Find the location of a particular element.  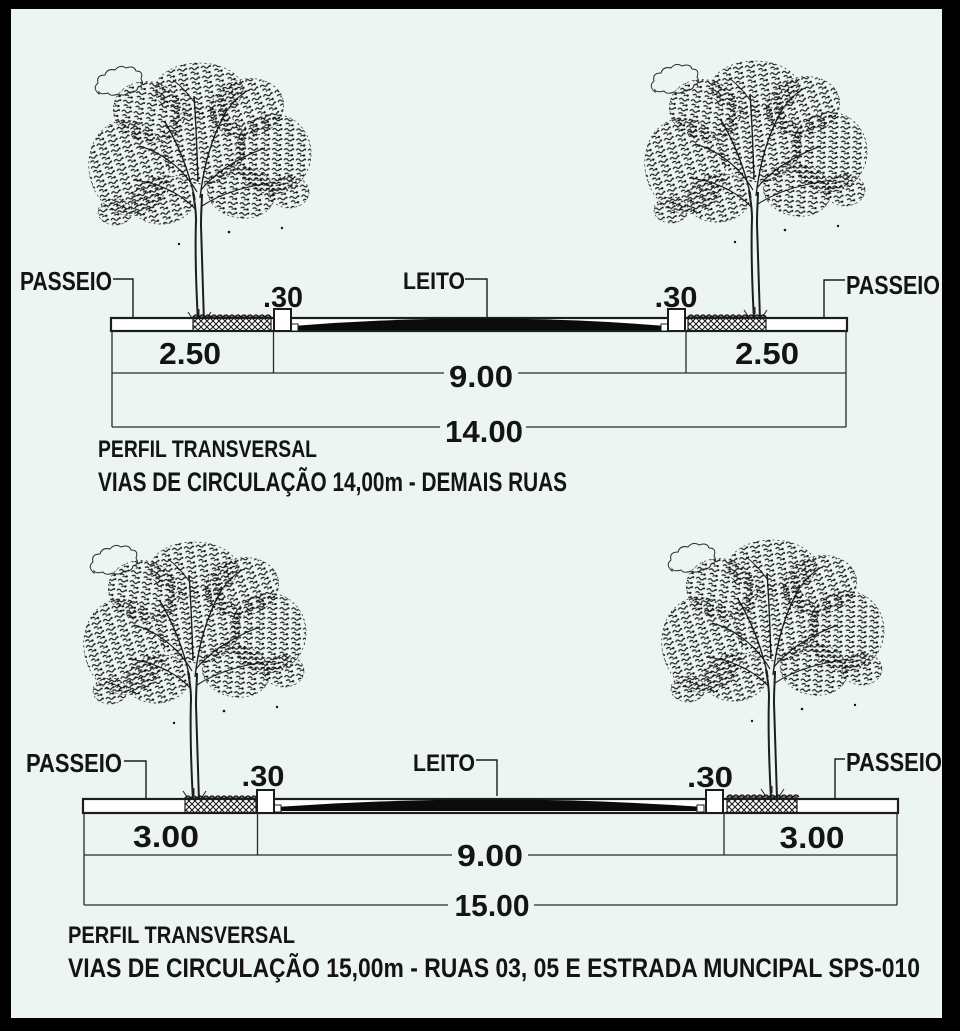

cross-section-14m is located at coordinates (479, 320).